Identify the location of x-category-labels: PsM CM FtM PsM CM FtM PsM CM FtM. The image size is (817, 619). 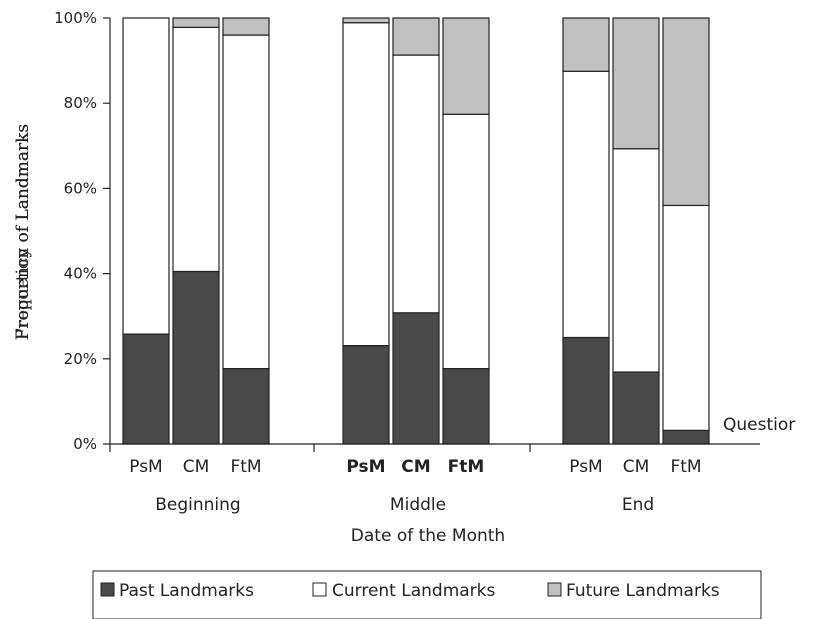
(415, 467).